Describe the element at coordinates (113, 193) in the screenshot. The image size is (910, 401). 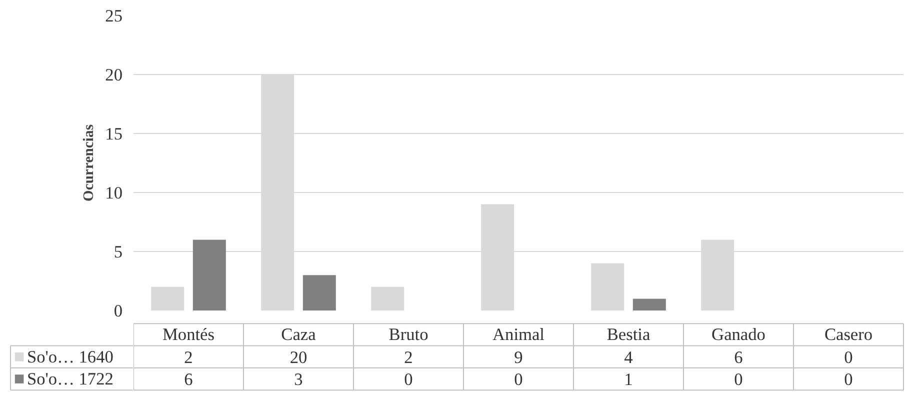
I see `y-tick-label: 10` at that location.